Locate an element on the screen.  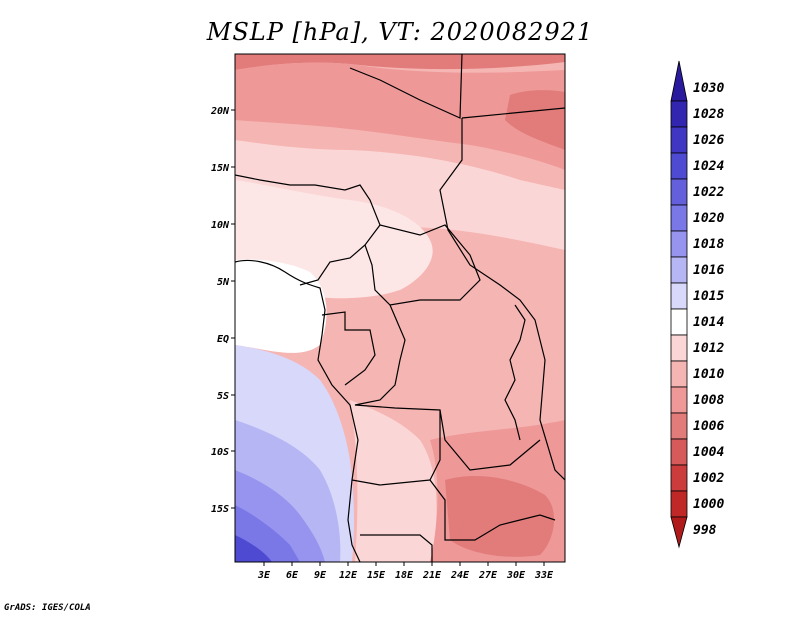
west-coastline is located at coordinates (298, 410).